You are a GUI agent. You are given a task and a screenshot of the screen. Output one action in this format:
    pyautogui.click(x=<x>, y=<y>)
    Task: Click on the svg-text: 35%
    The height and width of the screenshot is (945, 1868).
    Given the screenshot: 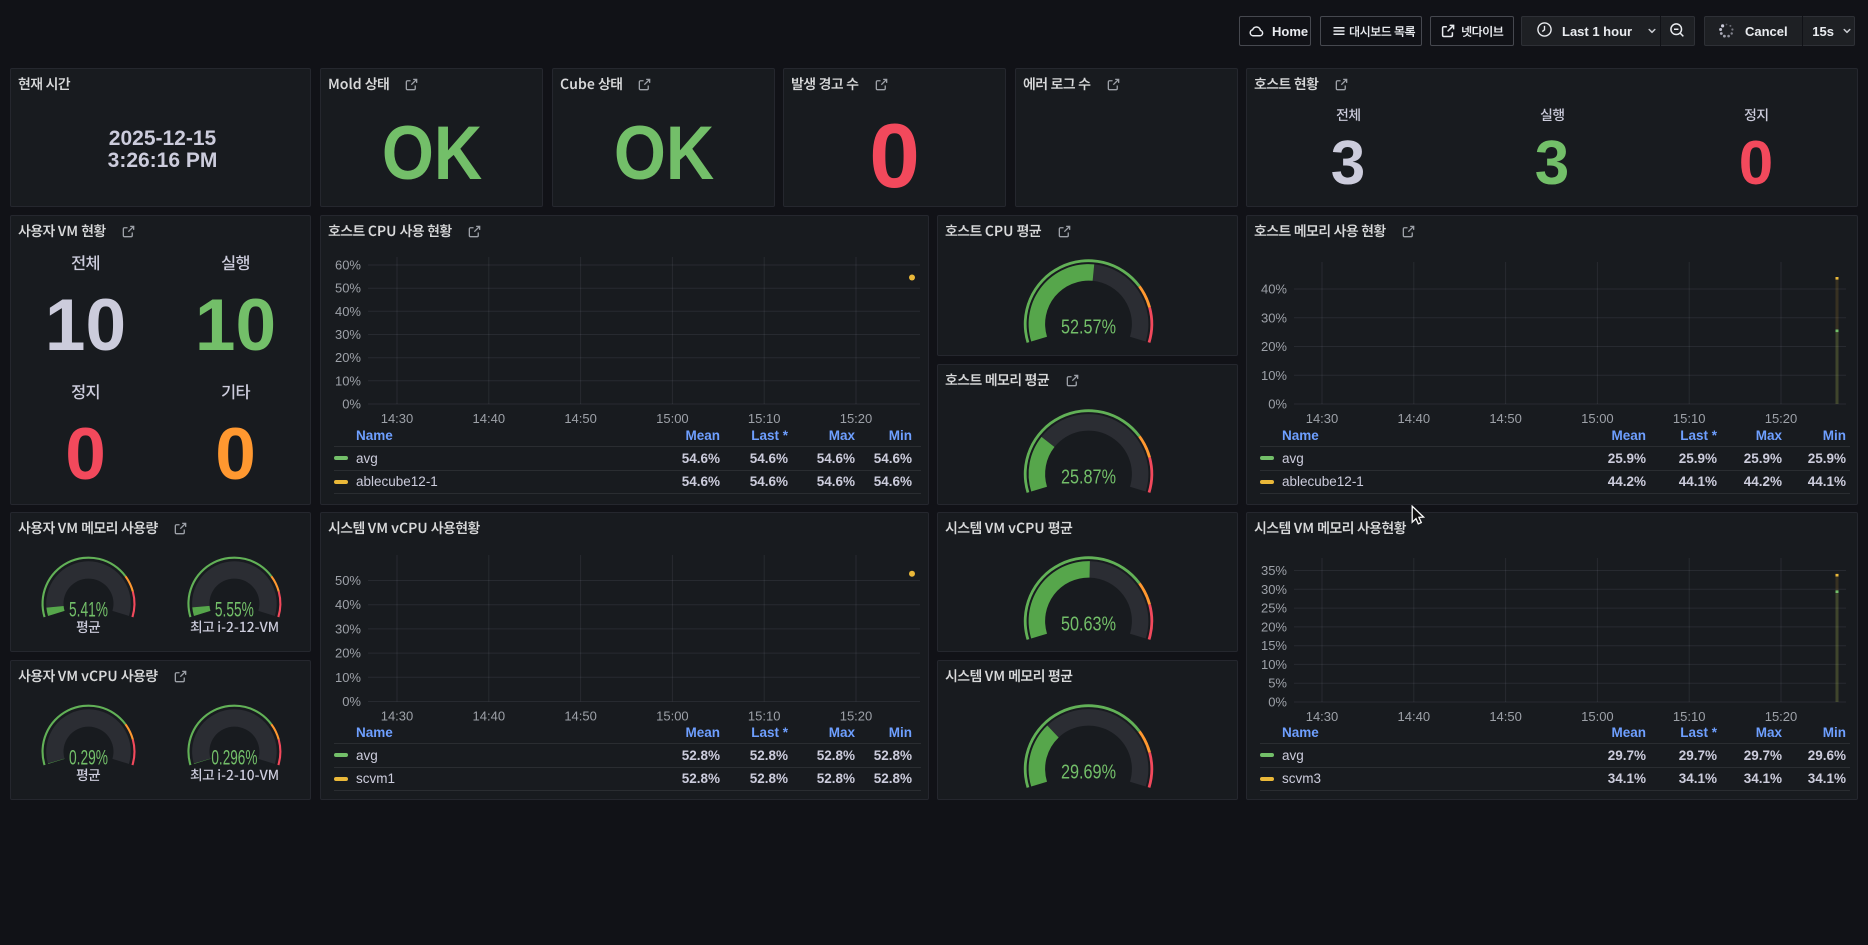 What is the action you would take?
    pyautogui.click(x=1274, y=570)
    